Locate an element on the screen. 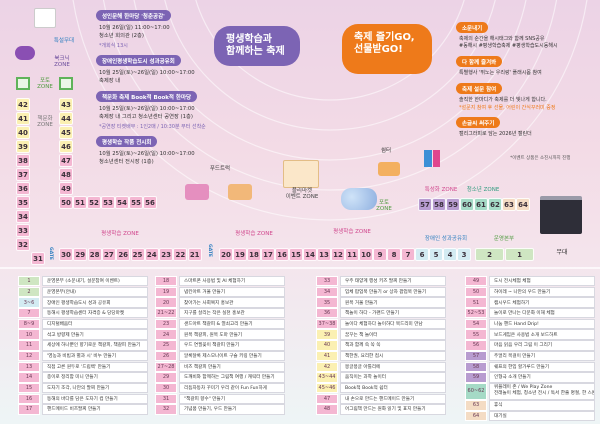 This screenshot has height=424, width=600. booth-58: 58 is located at coordinates (439, 204).